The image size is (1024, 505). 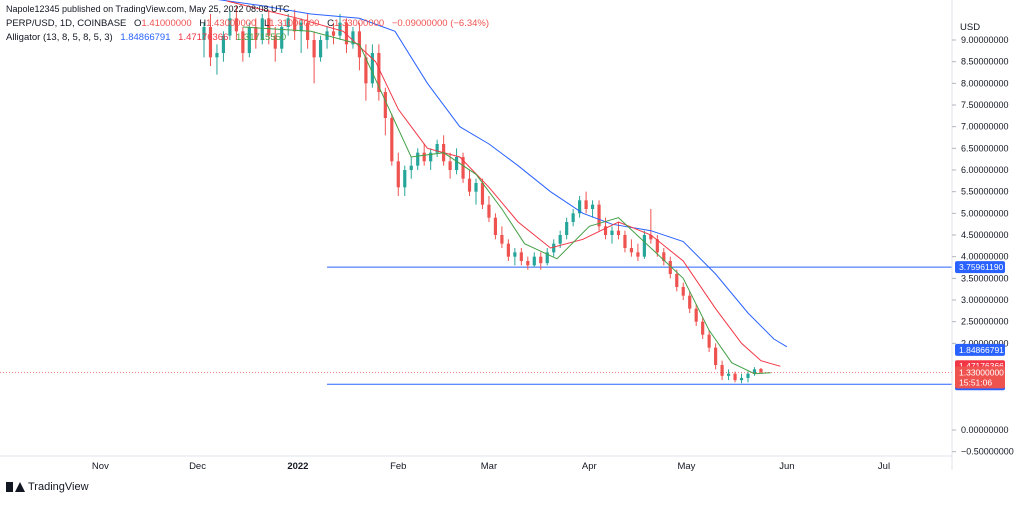 I want to click on x-tick-label: Apr, so click(x=589, y=466).